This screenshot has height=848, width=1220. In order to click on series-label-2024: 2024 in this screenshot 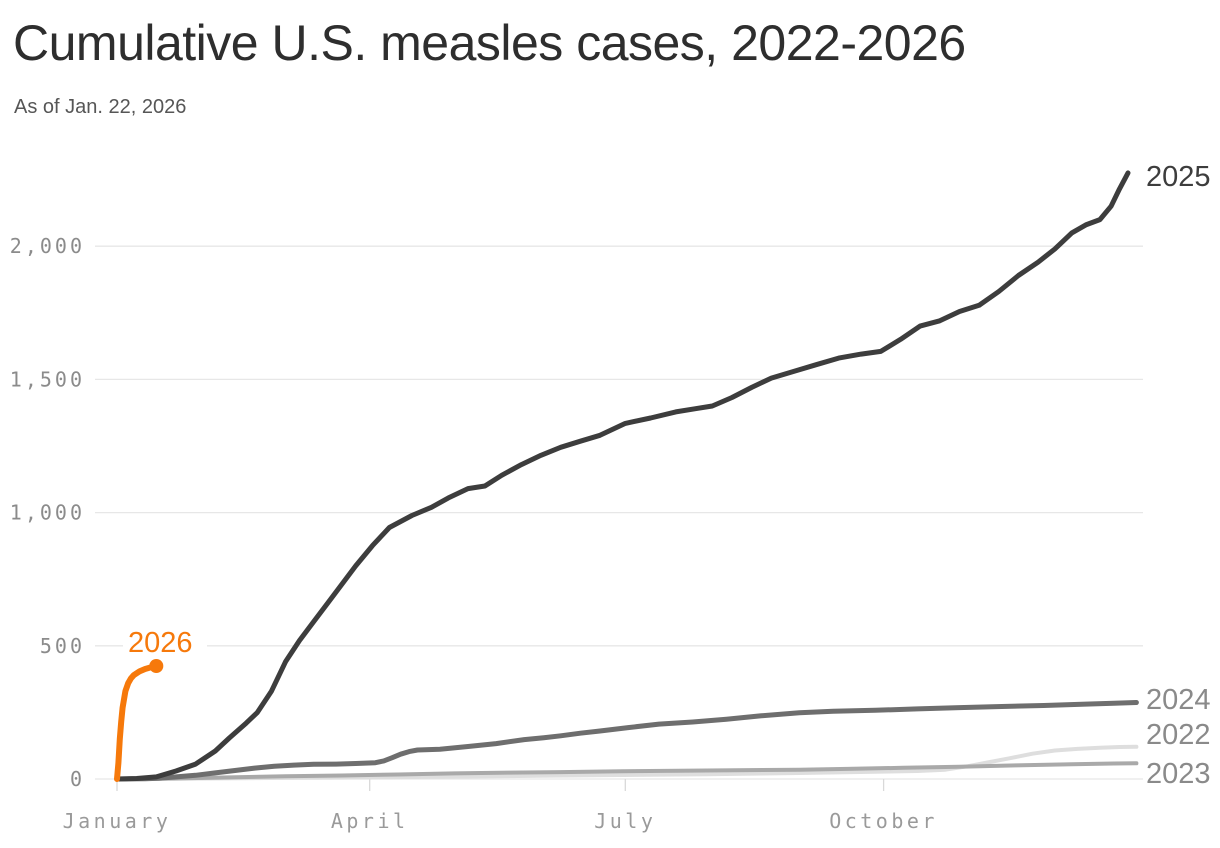, I will do `click(1178, 700)`.